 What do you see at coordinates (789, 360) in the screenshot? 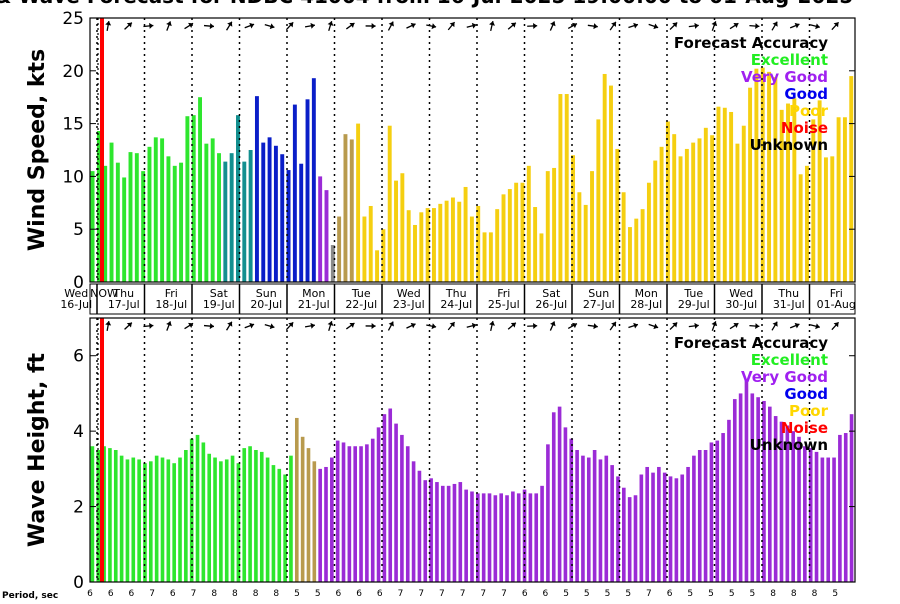
I see `legend-entry-excellent: Excellent` at bounding box center [789, 360].